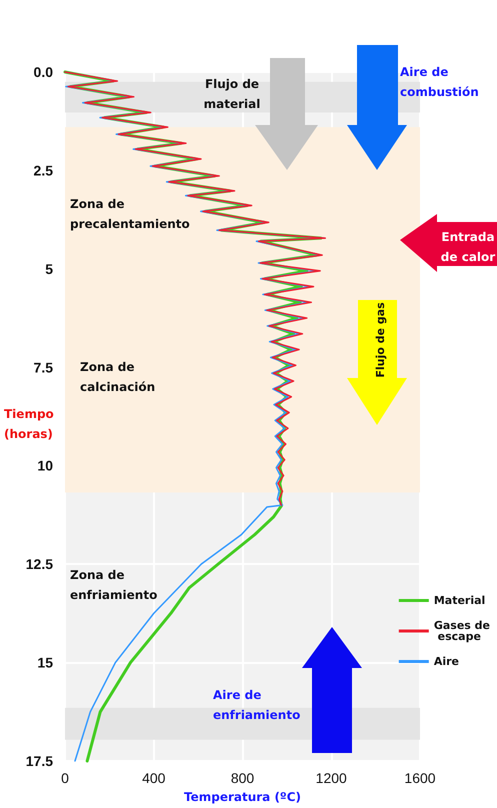 The width and height of the screenshot is (497, 808). Describe the element at coordinates (332, 778) in the screenshot. I see `x-tick-label: 1200` at that location.